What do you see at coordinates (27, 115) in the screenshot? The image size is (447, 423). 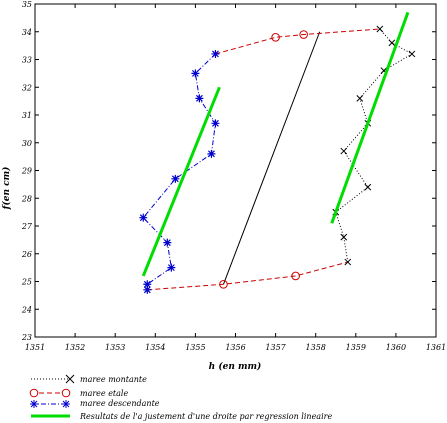 I see `y-tick-label: 31` at bounding box center [27, 115].